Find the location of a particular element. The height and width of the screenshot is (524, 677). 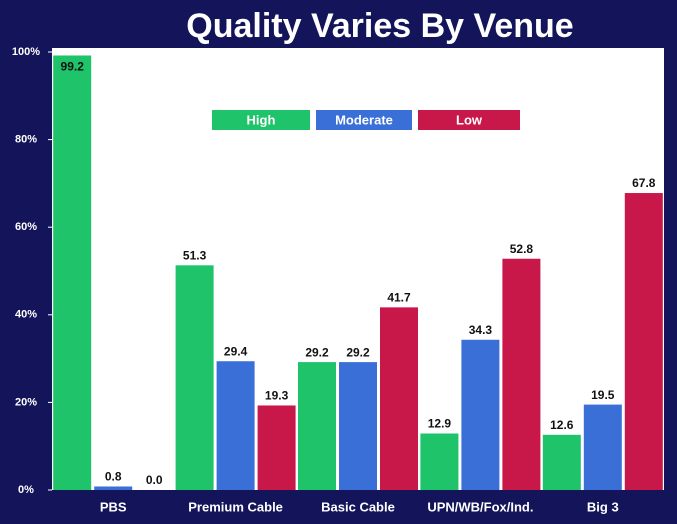

value-label: 19.3 is located at coordinates (277, 396).